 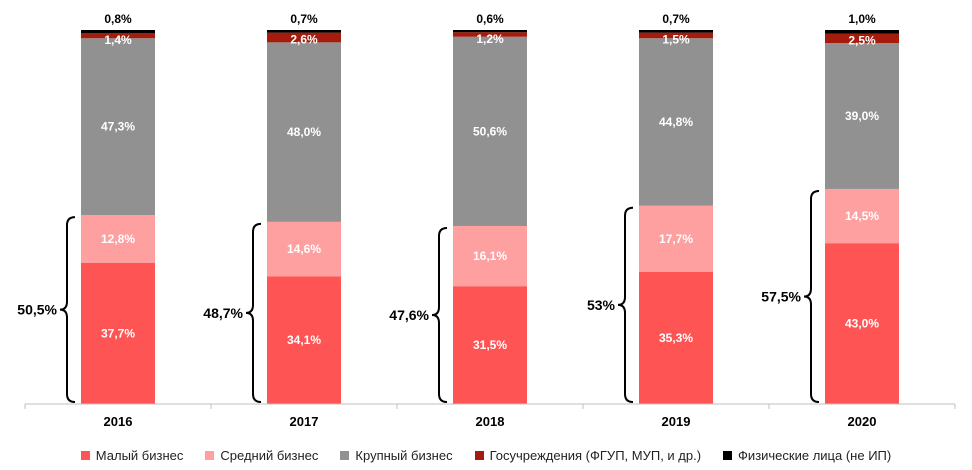 I want to click on segment-label-2020-1: 43,0%, so click(x=862, y=324).